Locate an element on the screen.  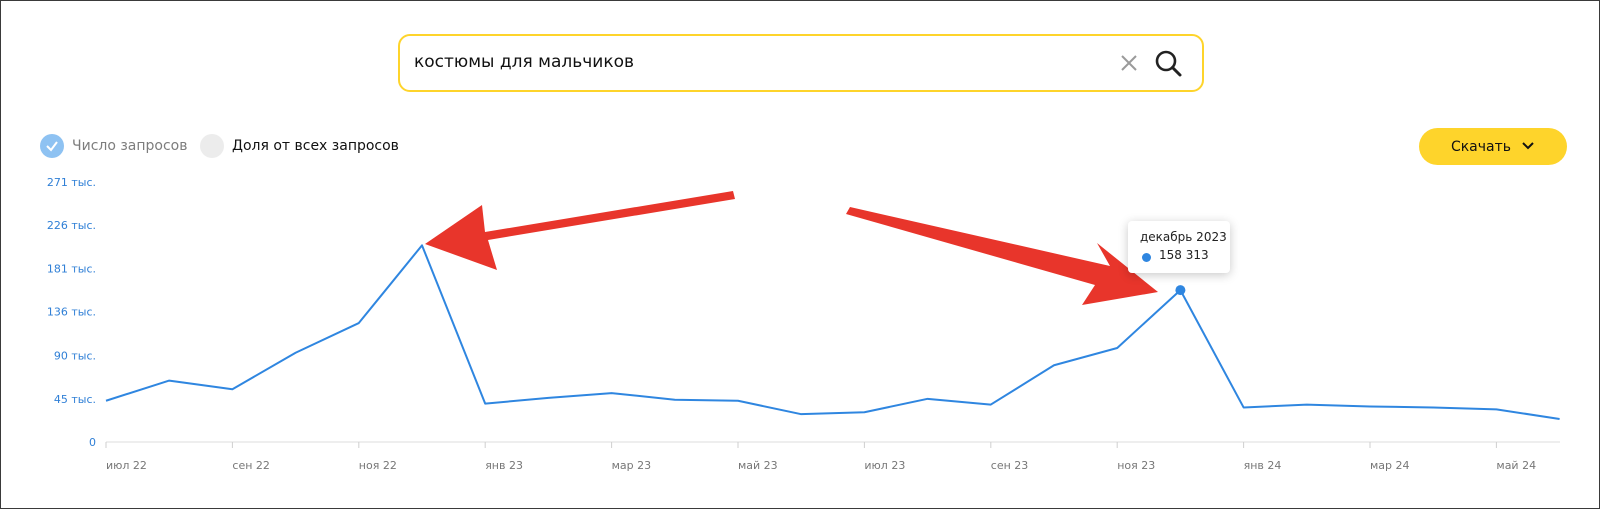
chevron-down-icon is located at coordinates (1528, 147).